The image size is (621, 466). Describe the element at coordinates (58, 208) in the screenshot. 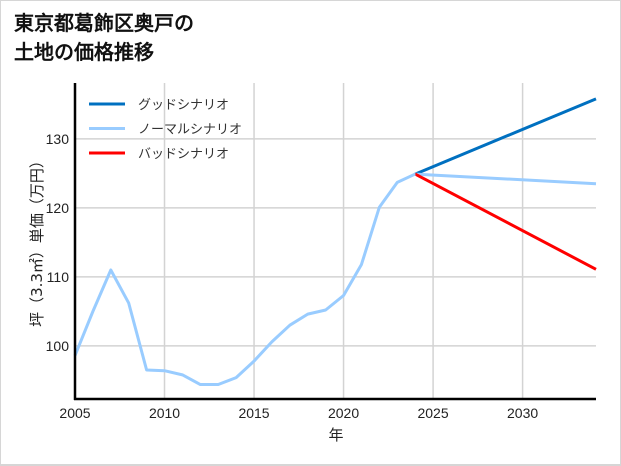

I see `y-tick-label: 120` at that location.